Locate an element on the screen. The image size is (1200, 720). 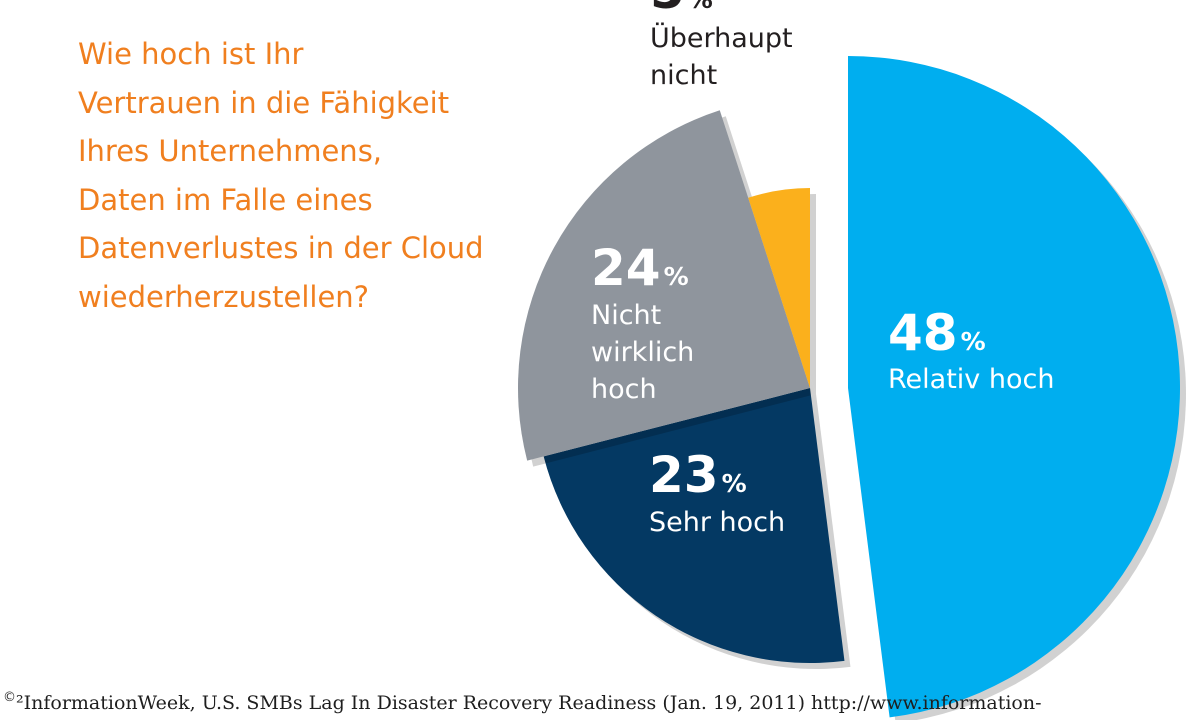
pie-slice-nicht-wirklich-hoch is located at coordinates (663, 285).